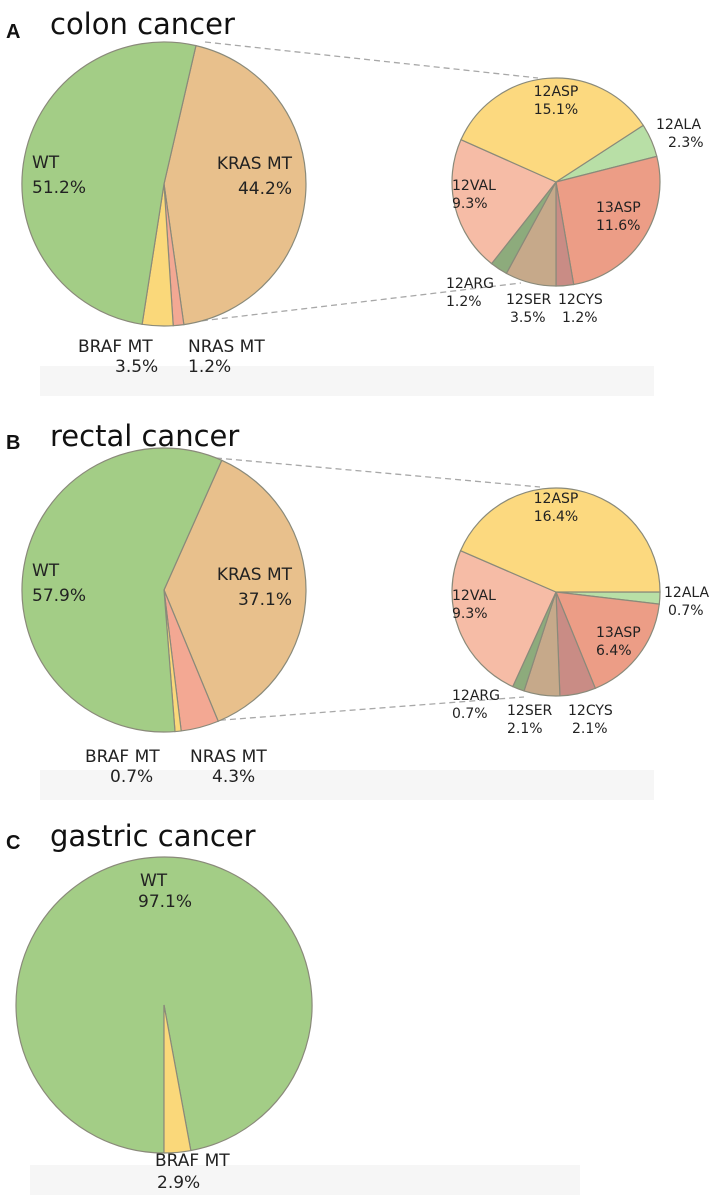 The height and width of the screenshot is (1203, 720). What do you see at coordinates (13, 32) in the screenshot?
I see `panel-a-label: A` at bounding box center [13, 32].